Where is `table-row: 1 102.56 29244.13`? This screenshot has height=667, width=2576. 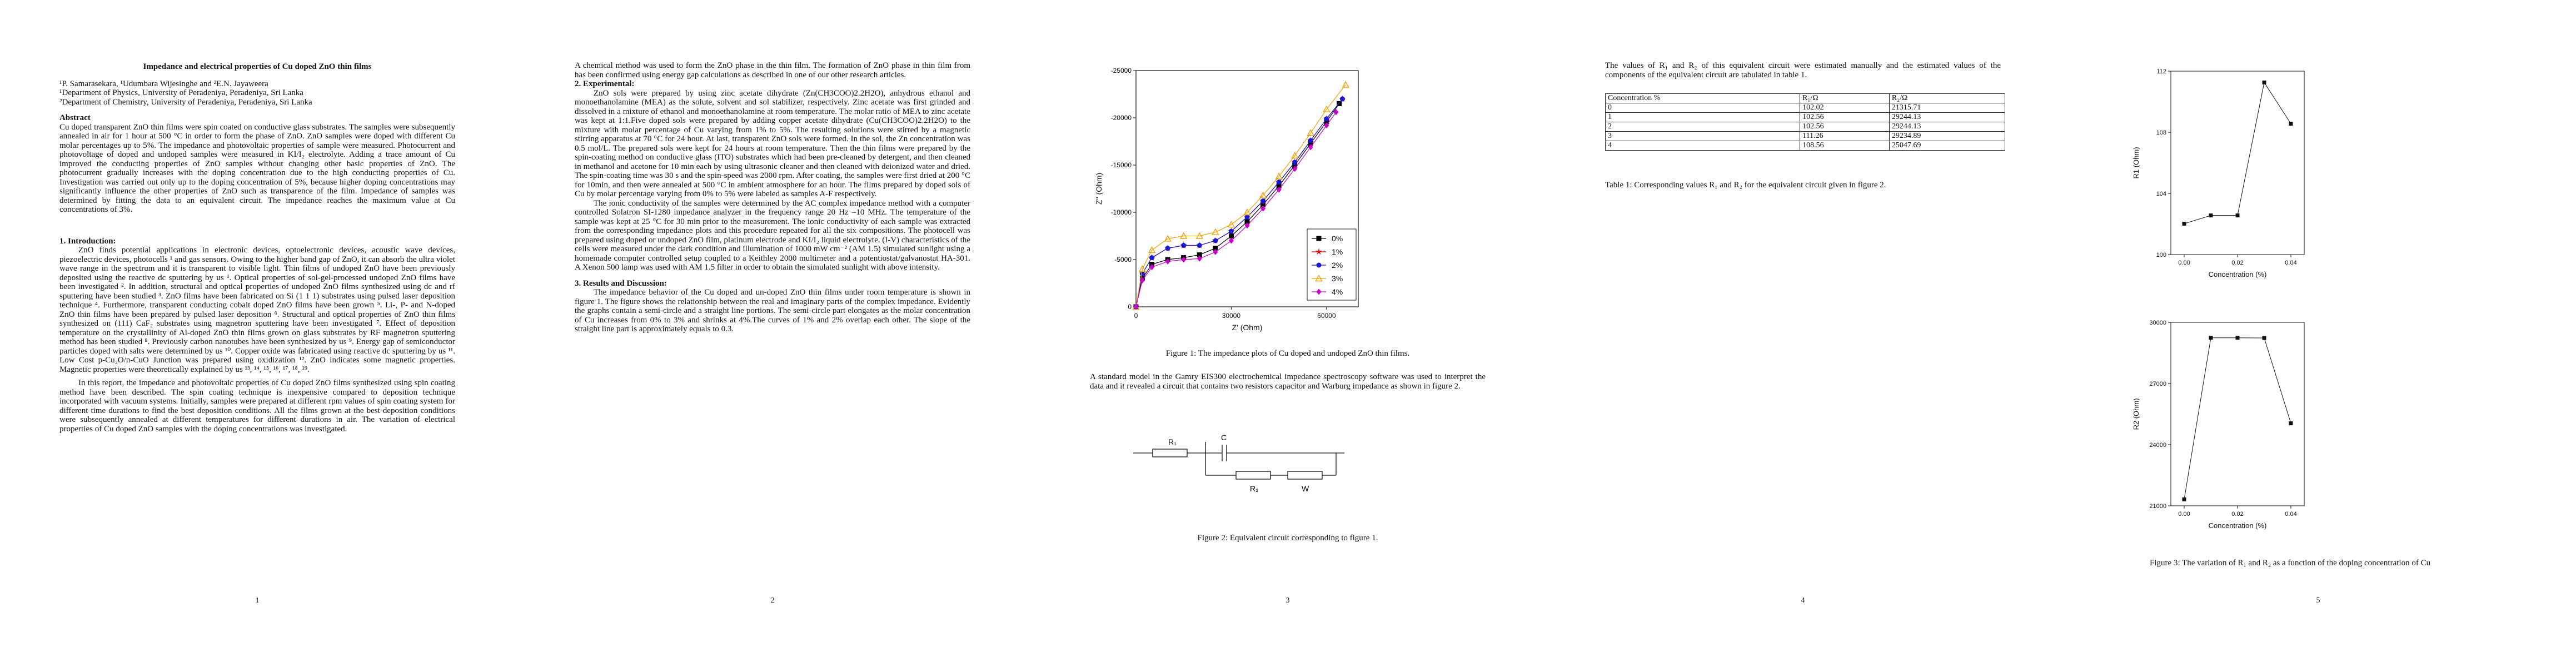 table-row: 1 102.56 29244.13 is located at coordinates (1805, 117).